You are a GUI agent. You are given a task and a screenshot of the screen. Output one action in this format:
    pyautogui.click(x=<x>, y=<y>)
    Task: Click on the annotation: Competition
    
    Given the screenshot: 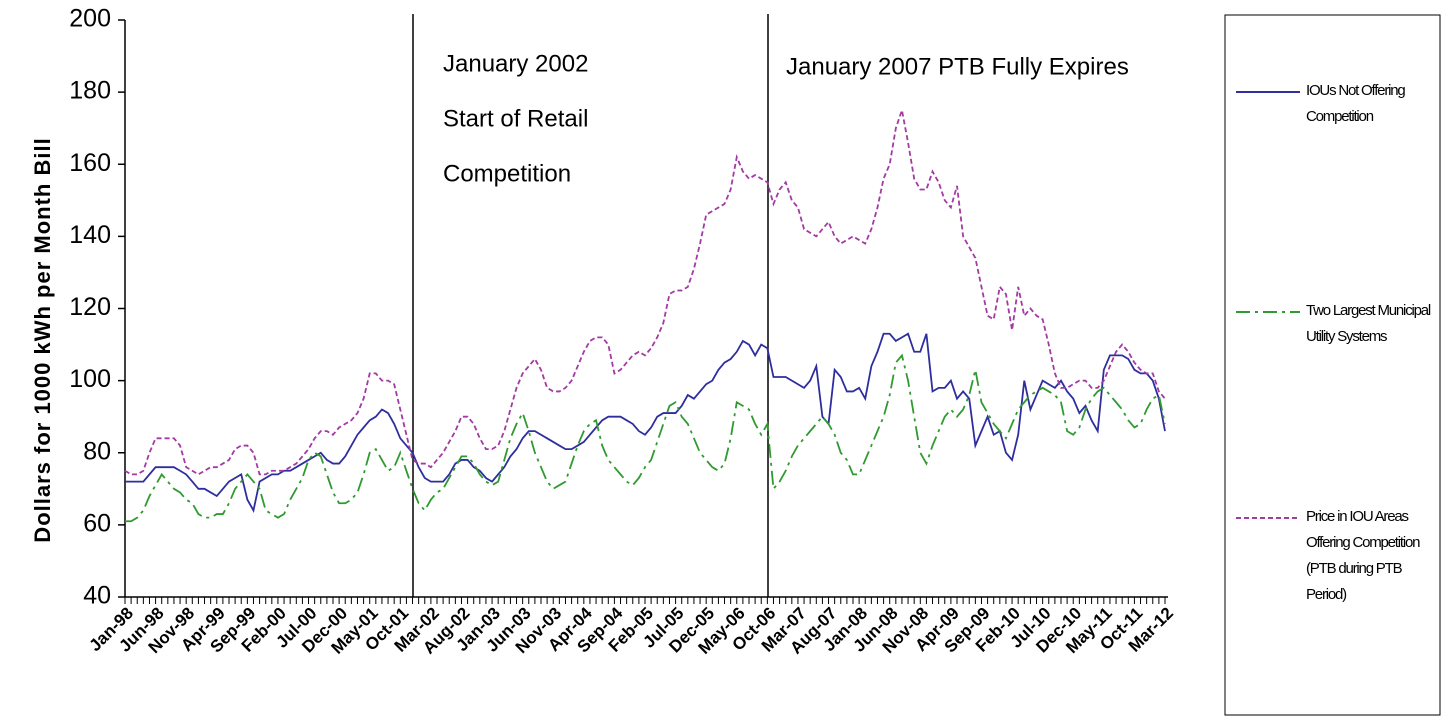 What is the action you would take?
    pyautogui.click(x=507, y=173)
    